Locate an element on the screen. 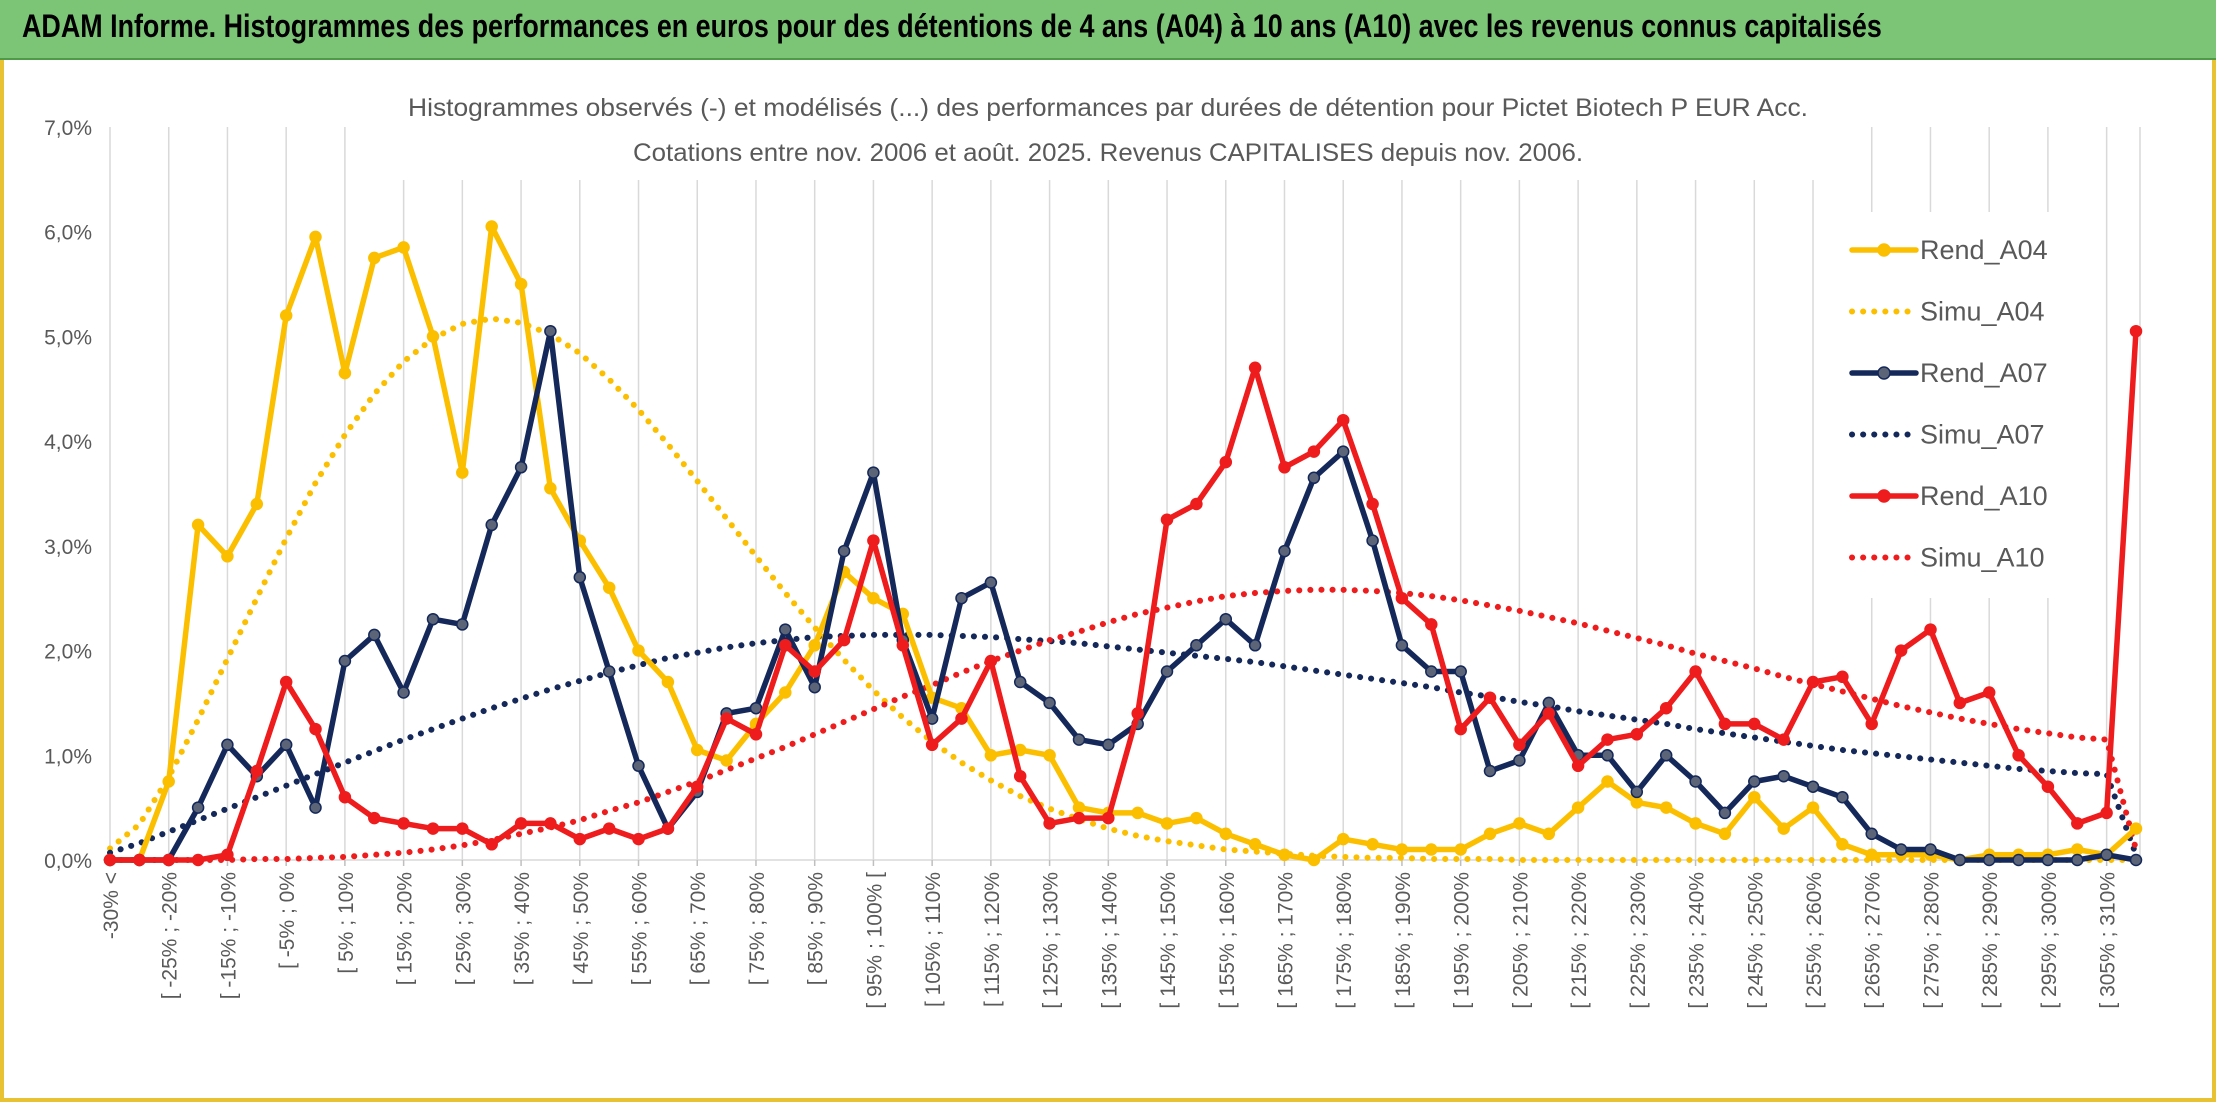 The image size is (2216, 1102). x-tick-label: [ 245% ; 250% is located at coordinates (1755, 940).